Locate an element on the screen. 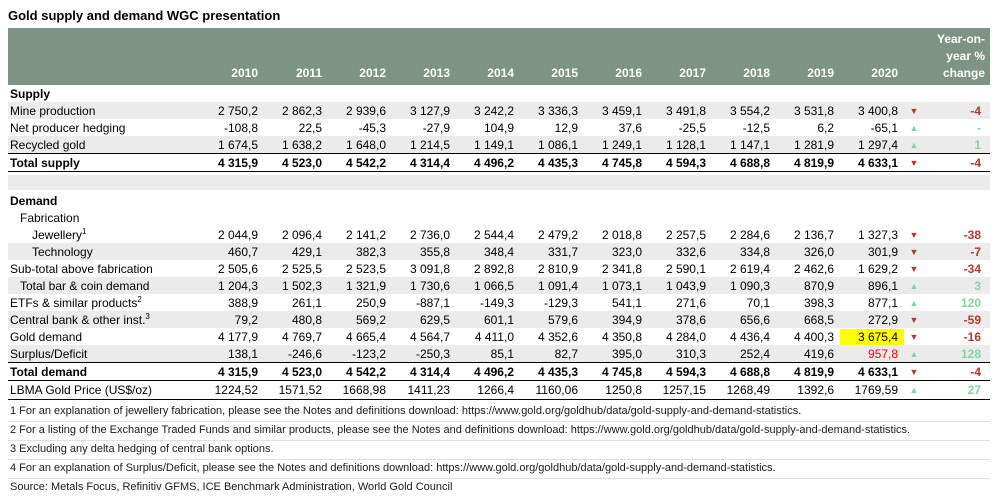 The height and width of the screenshot is (497, 998). value-2013: 355,8 is located at coordinates (434, 251).